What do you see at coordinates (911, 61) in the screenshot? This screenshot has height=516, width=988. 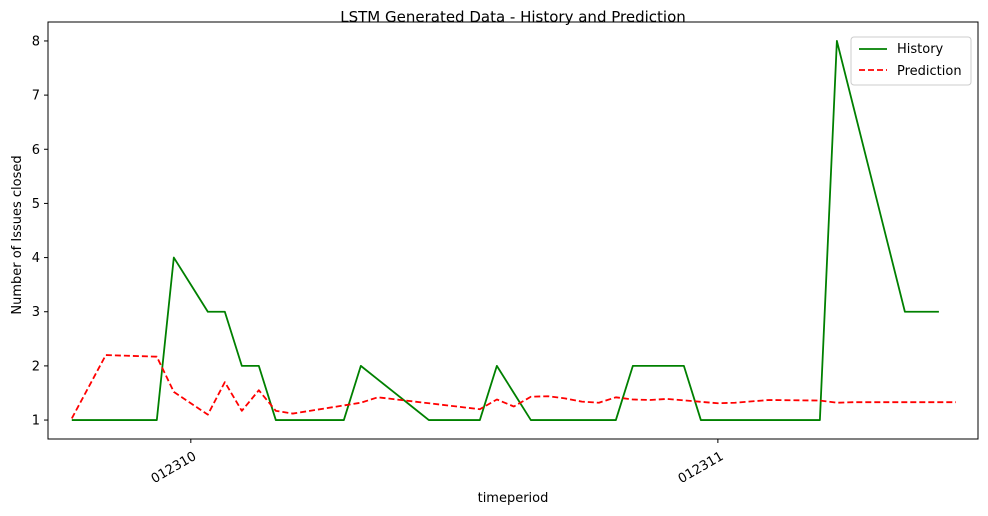 I see `legend: History Prediction` at bounding box center [911, 61].